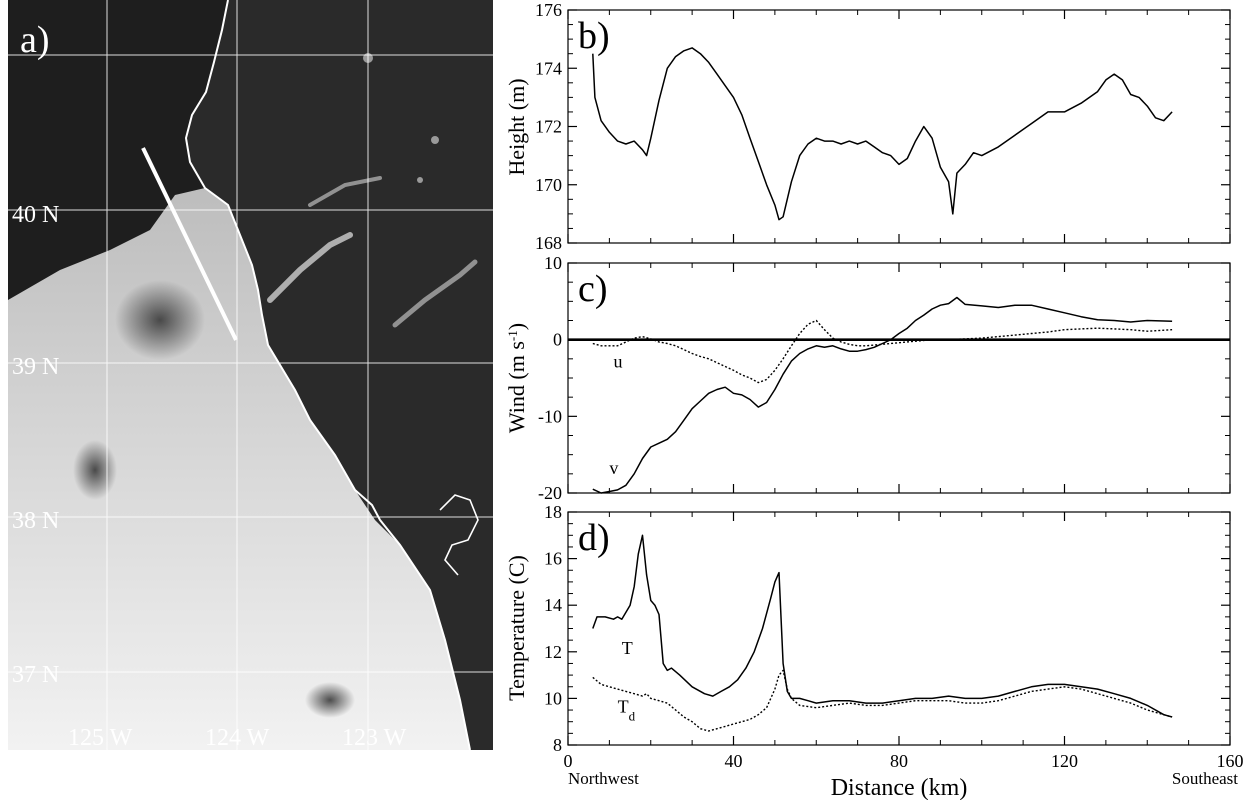 The image size is (1260, 800). What do you see at coordinates (594, 36) in the screenshot?
I see `panel-label-b: b)` at bounding box center [594, 36].